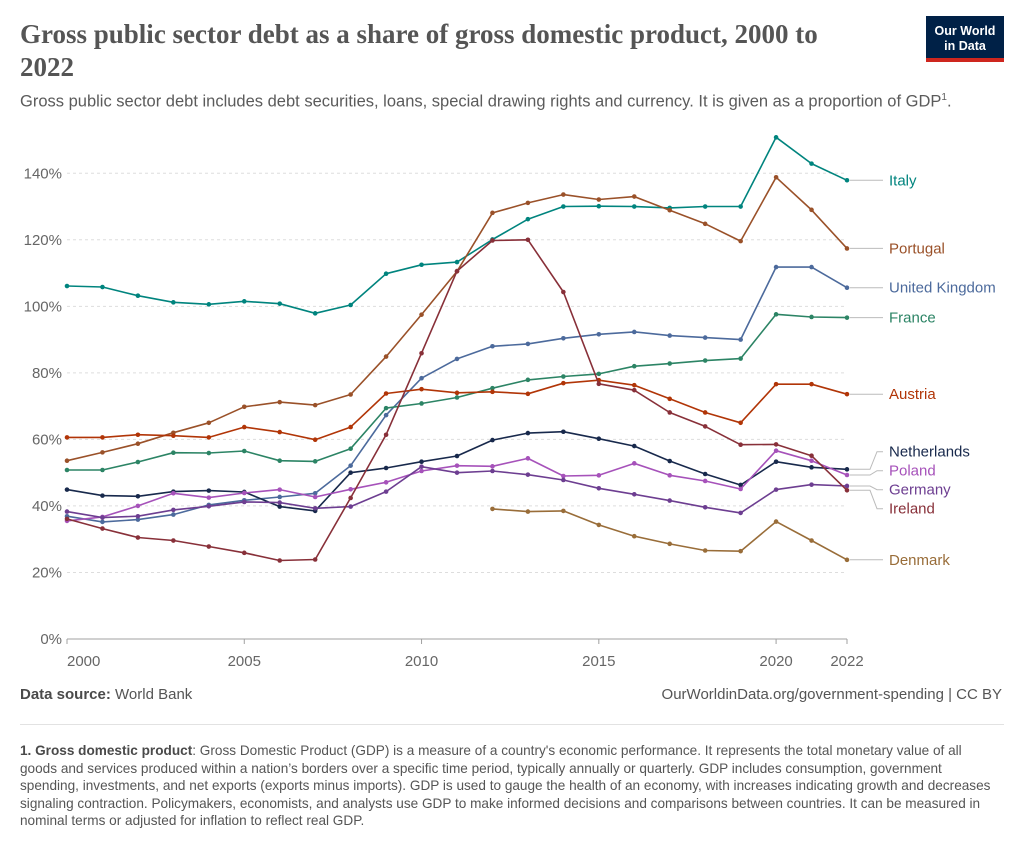 The width and height of the screenshot is (1024, 851). What do you see at coordinates (917, 248) in the screenshot?
I see `series-label-portugal: Portugal` at bounding box center [917, 248].